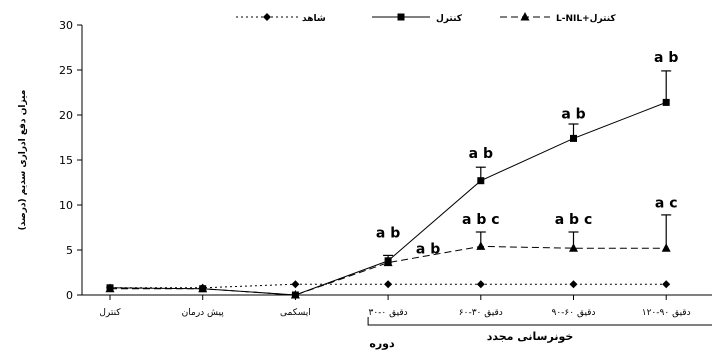 The width and height of the screenshot is (720, 352). I want to click on series-group, so click(388, 286).